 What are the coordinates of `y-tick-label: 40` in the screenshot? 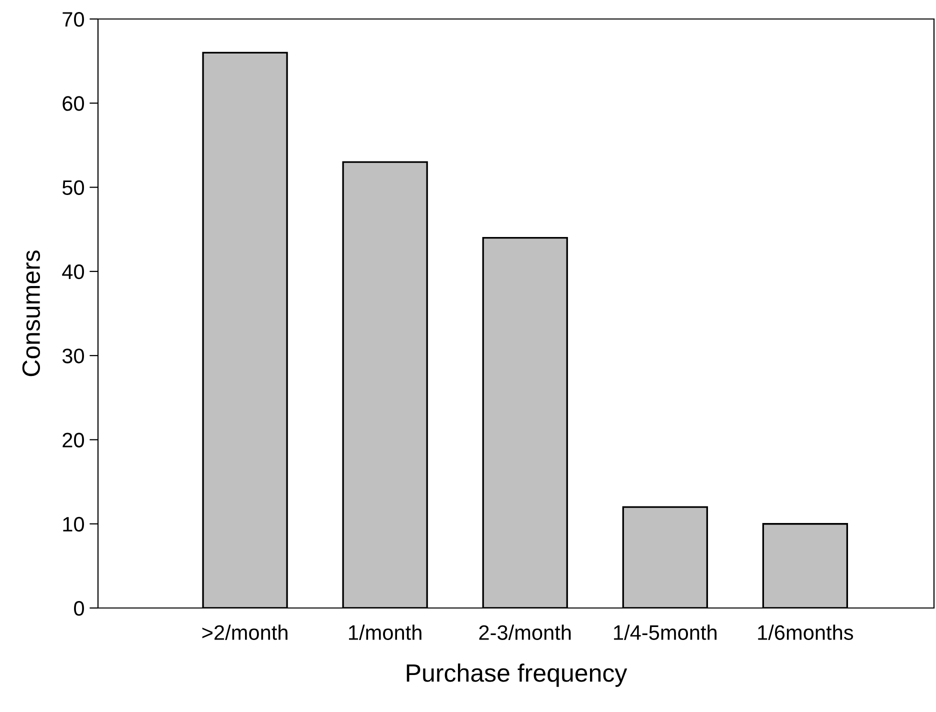 It's located at (73, 272).